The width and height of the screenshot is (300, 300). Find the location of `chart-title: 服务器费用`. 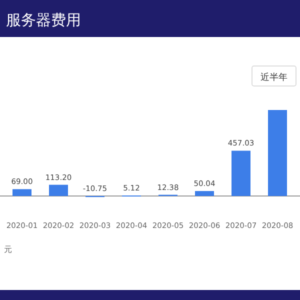

chart-title: 服务器费用 is located at coordinates (43, 20).